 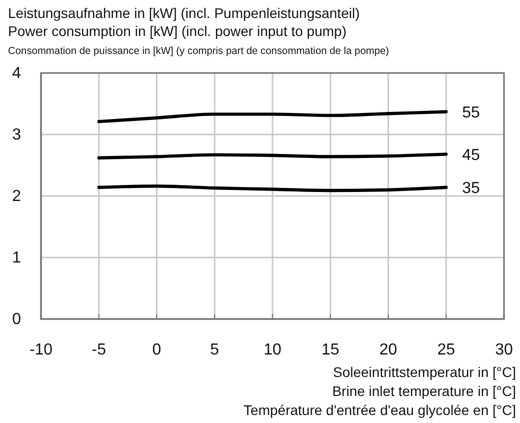 What do you see at coordinates (17, 197) in the screenshot?
I see `y-tick-label: 2` at bounding box center [17, 197].